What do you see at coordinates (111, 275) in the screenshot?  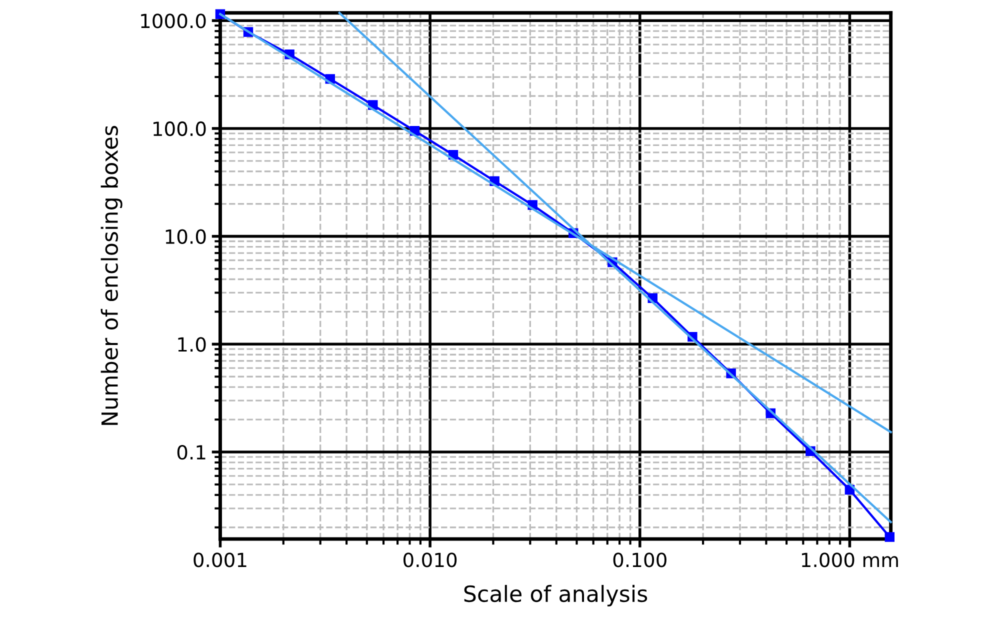 I see `y-axis-title: Number of enclosing boxes` at bounding box center [111, 275].